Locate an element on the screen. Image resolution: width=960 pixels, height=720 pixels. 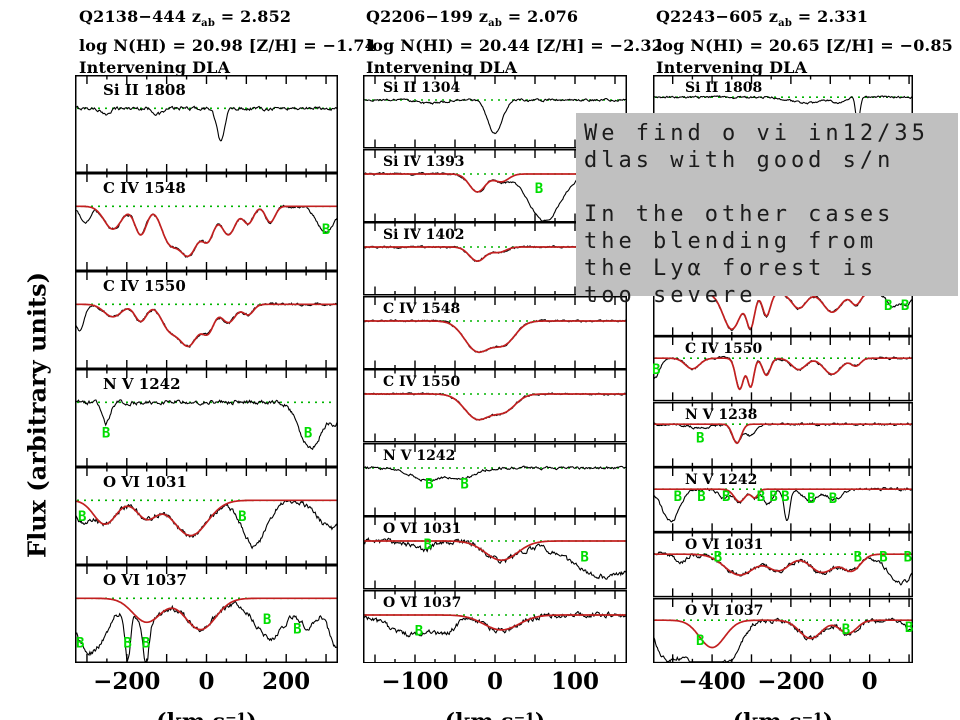
qso1-dla: Intervening DLA is located at coordinates (155, 68).